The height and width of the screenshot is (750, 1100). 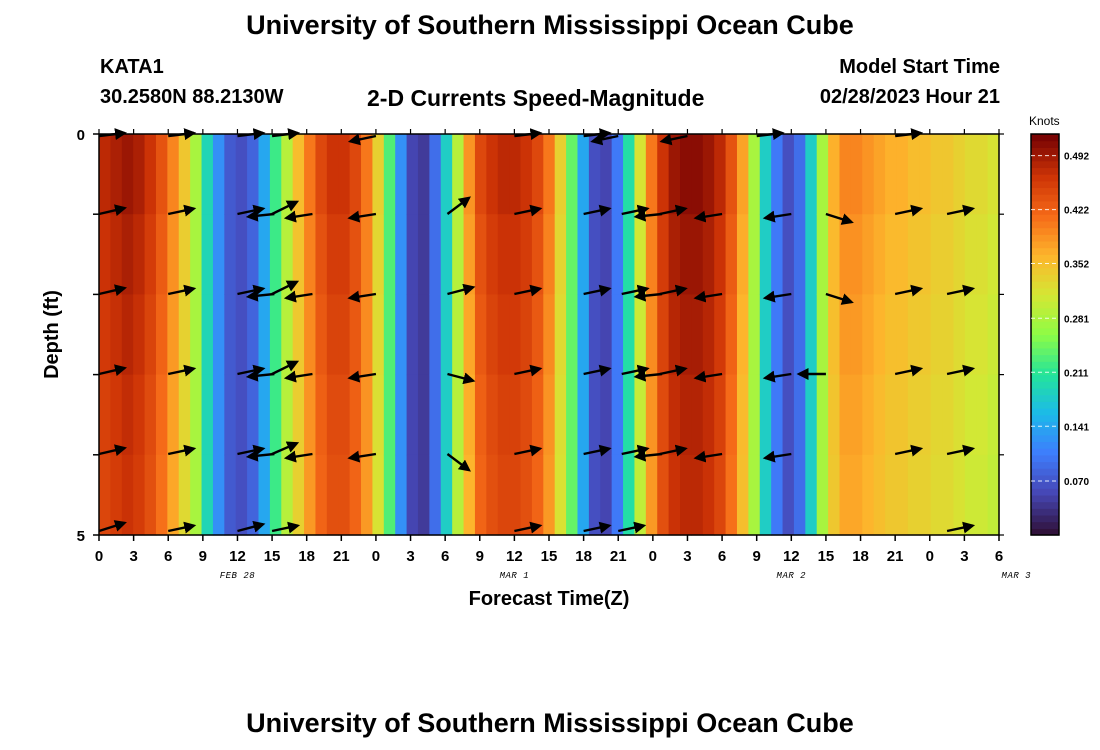 What do you see at coordinates (1076, 319) in the screenshot?
I see `colorbar-tick-label: 0.281` at bounding box center [1076, 319].